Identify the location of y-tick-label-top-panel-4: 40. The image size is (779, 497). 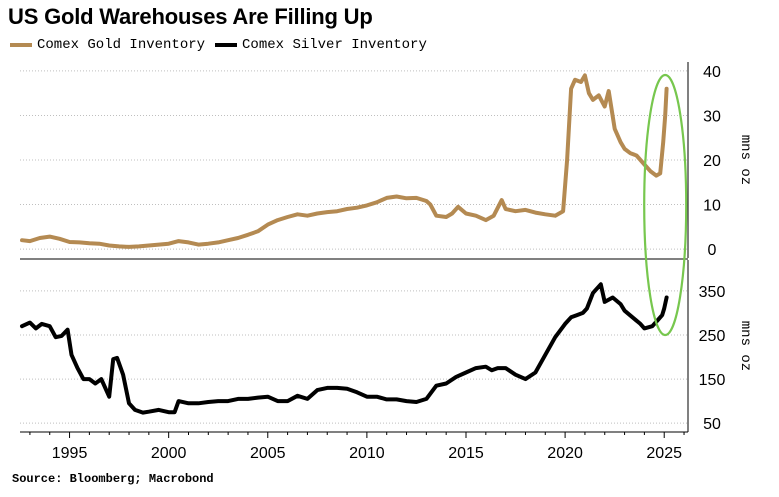
(712, 72).